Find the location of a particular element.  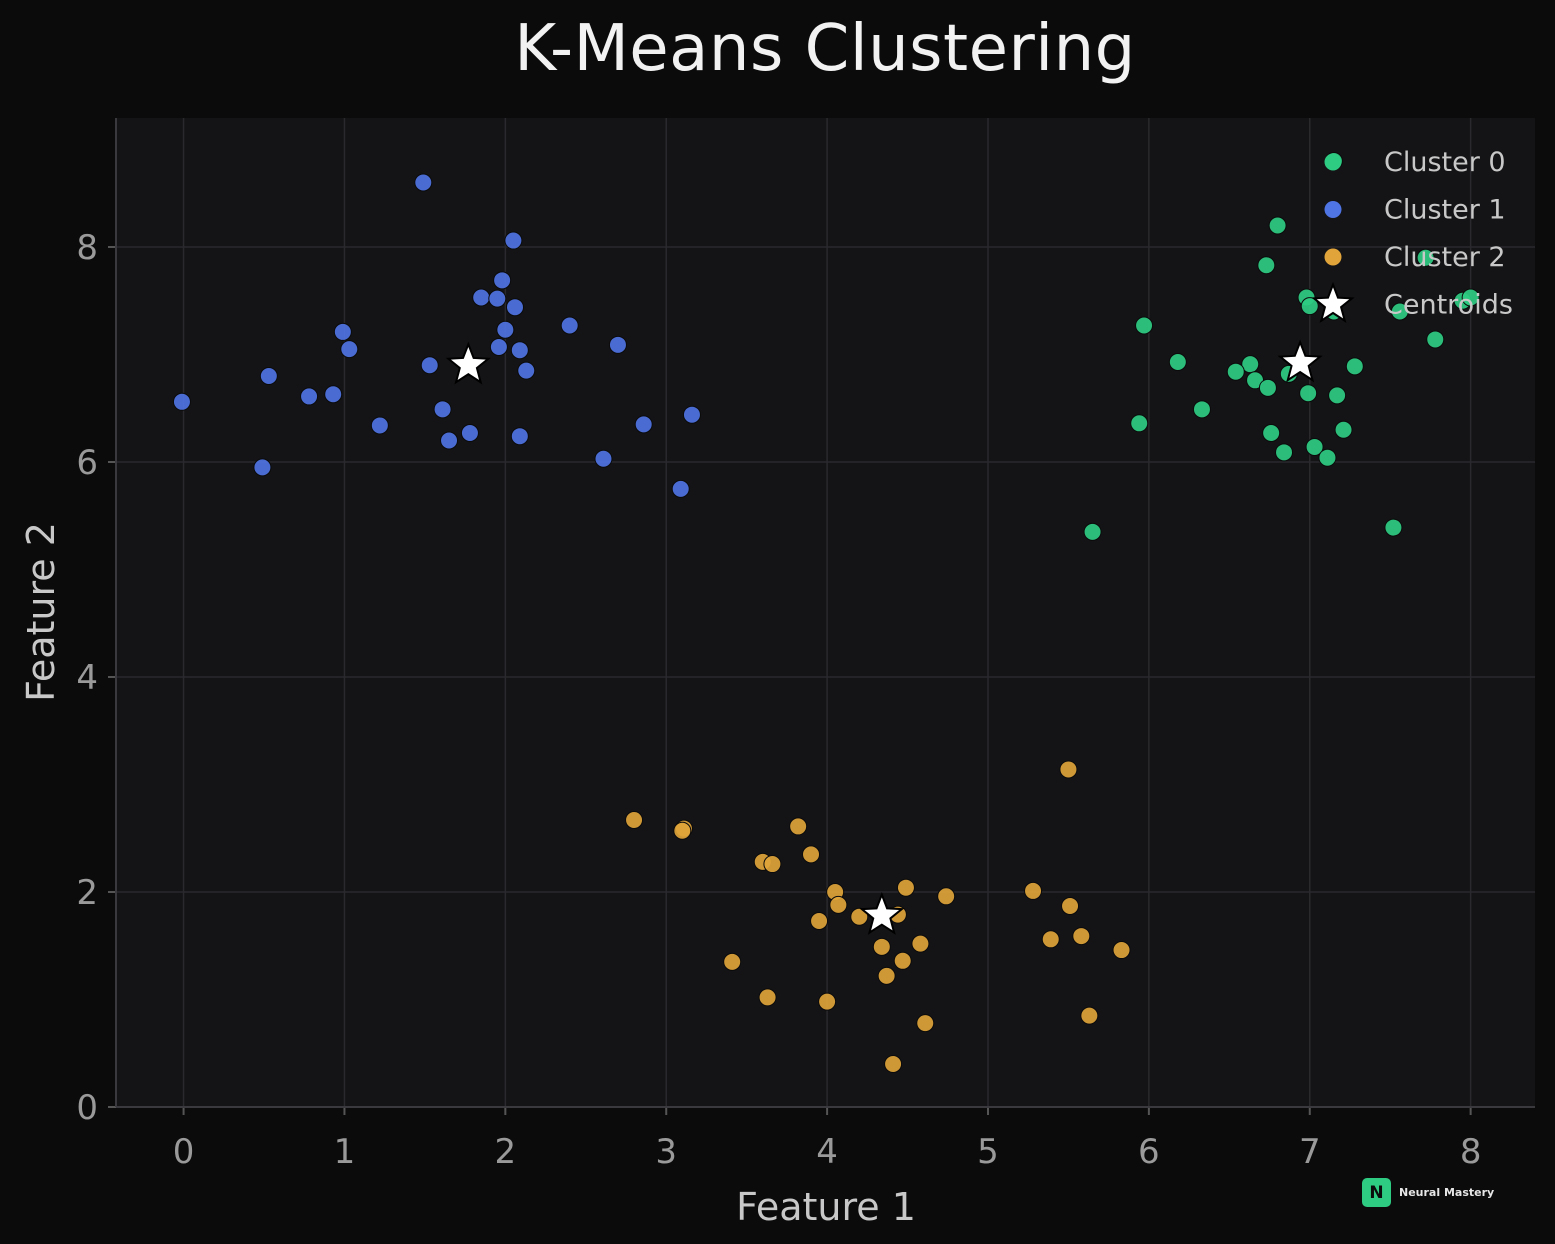

legend-label: Cluster 1 is located at coordinates (1445, 210).